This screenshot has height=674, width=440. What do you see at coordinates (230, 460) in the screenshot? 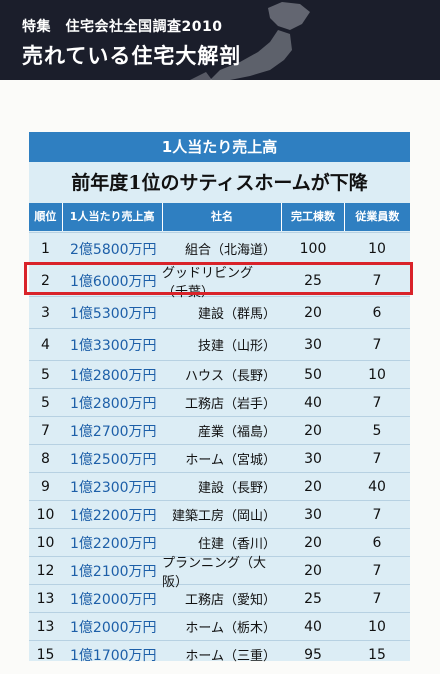
I see `company-cell: ホーム（宮城）` at bounding box center [230, 460].